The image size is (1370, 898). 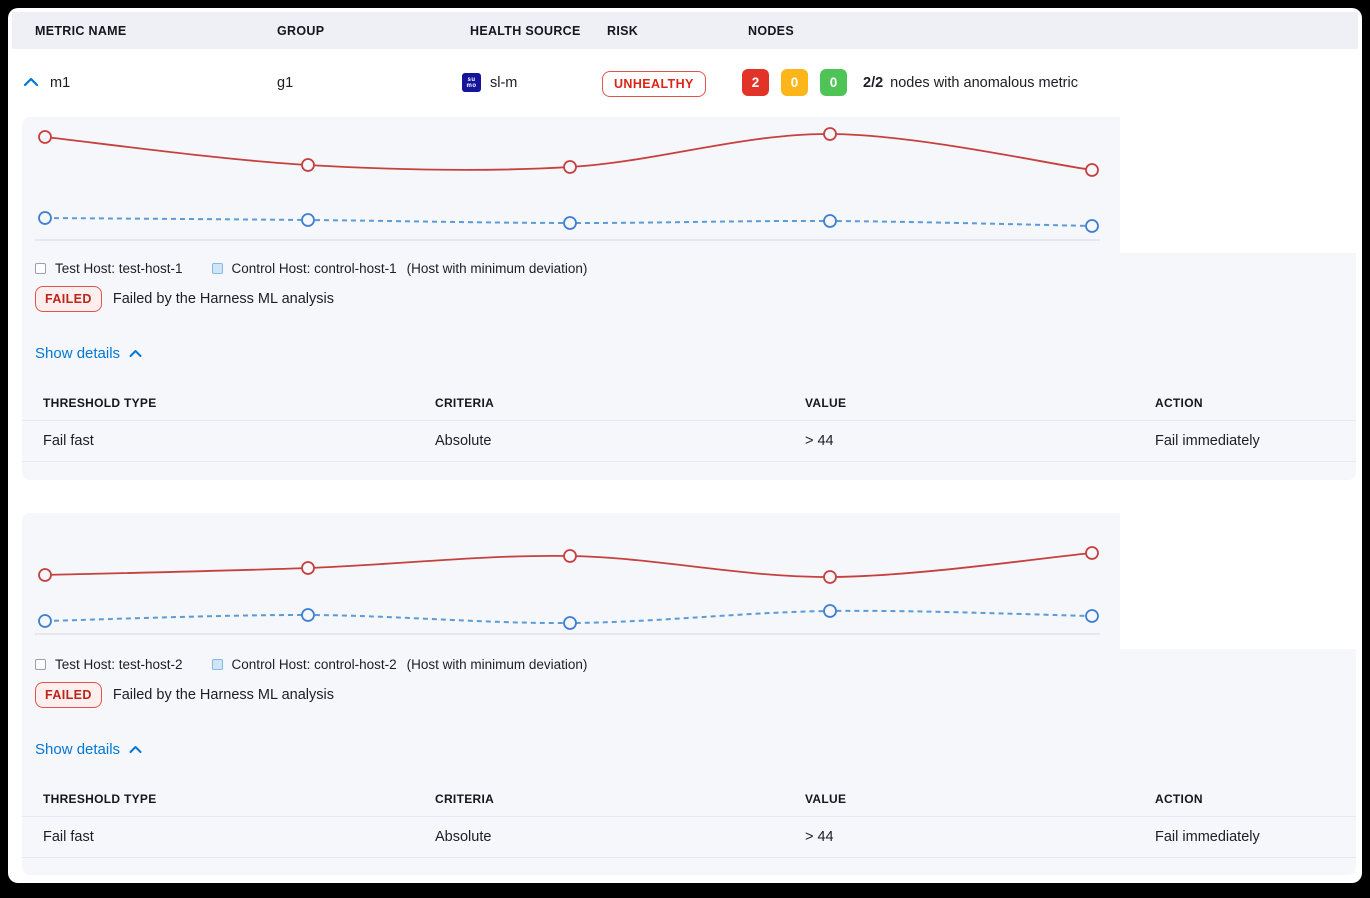 I want to click on node-count-badge-healthy: 0, so click(x=833, y=82).